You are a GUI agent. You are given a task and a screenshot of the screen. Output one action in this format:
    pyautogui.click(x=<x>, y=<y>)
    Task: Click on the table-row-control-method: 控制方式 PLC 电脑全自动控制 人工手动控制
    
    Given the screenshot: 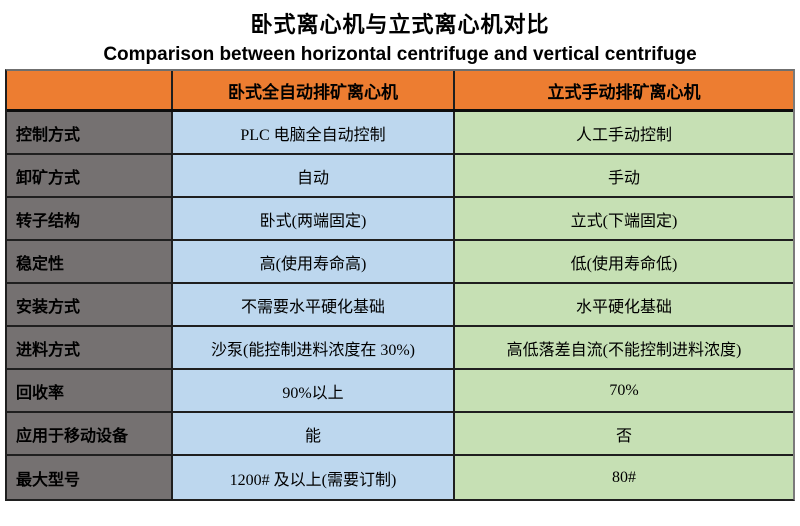 What is the action you would take?
    pyautogui.click(x=400, y=133)
    